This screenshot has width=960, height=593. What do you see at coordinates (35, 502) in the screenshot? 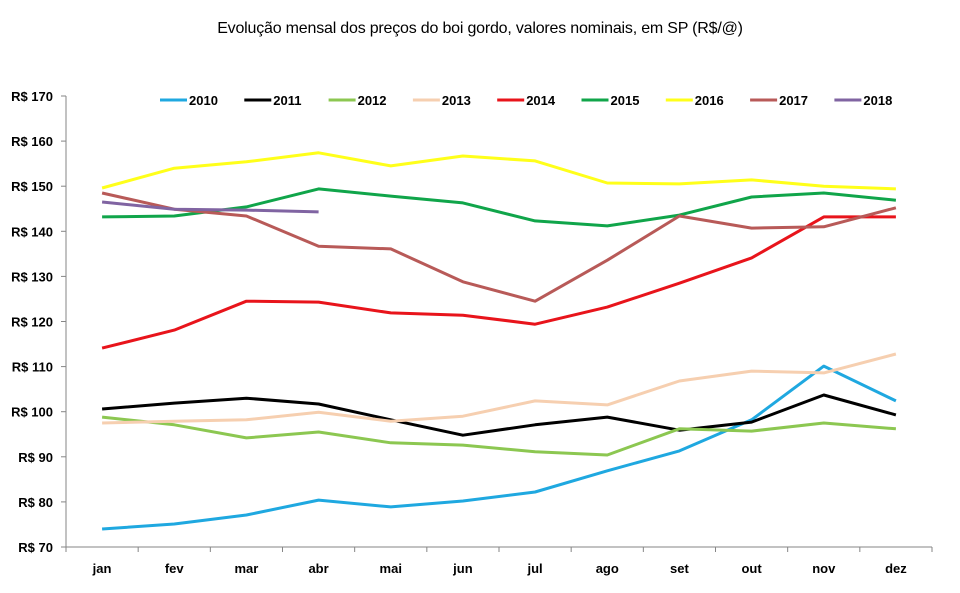
I see `y-tick-label: R$ 80` at bounding box center [35, 502].